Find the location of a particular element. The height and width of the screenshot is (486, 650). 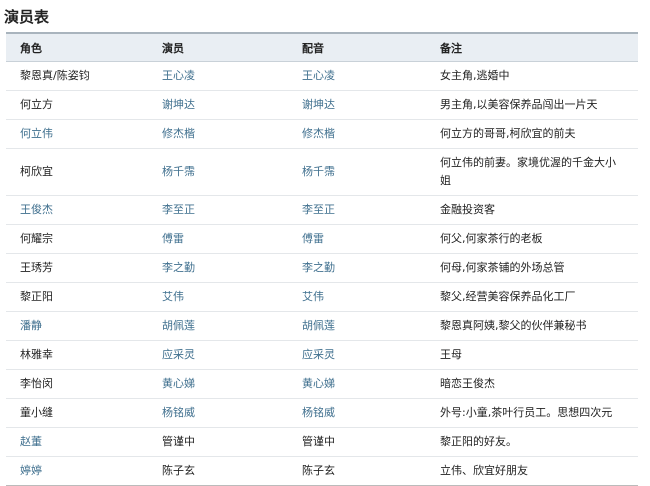

voice-link: 谢坤达 is located at coordinates (318, 104).